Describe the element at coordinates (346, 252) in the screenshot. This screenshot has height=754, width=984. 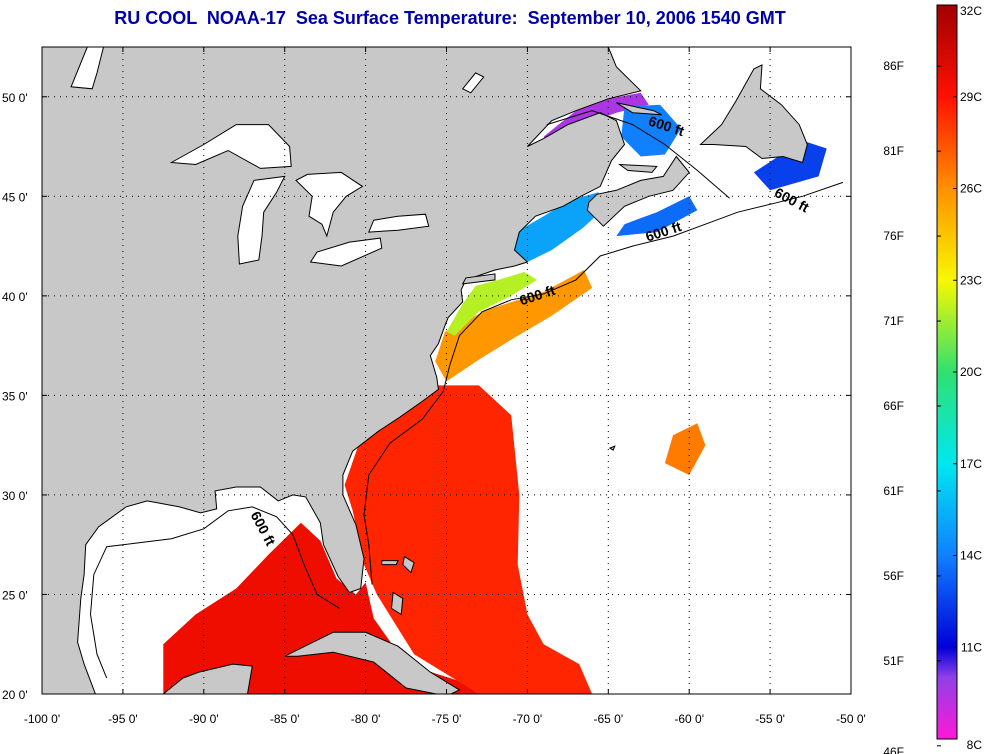
I see `lake-erie` at that location.